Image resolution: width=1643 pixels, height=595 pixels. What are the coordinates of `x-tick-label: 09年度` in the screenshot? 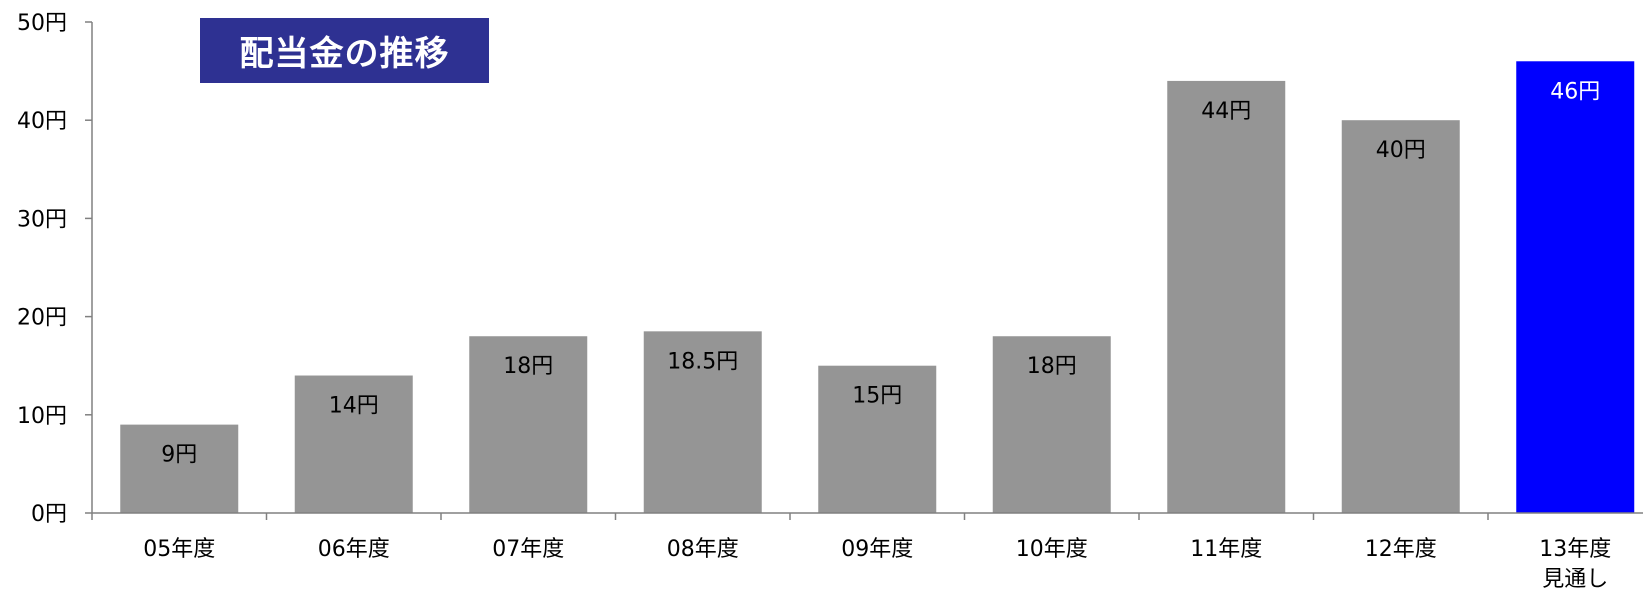 It's located at (877, 549).